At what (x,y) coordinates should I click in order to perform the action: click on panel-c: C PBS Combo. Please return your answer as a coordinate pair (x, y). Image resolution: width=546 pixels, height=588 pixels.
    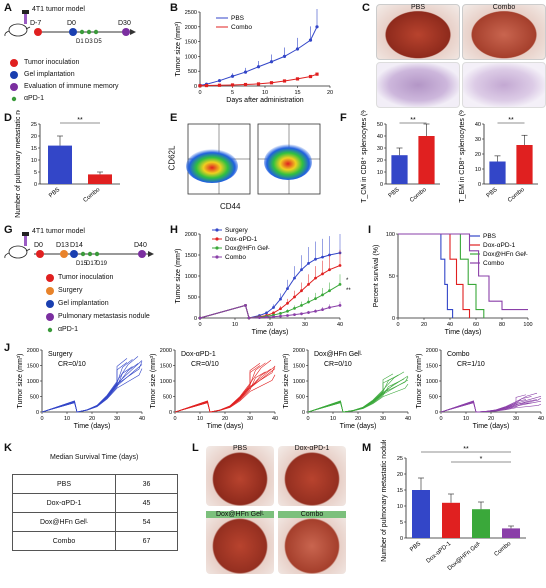
    Looking at the image, I should click on (454, 55).